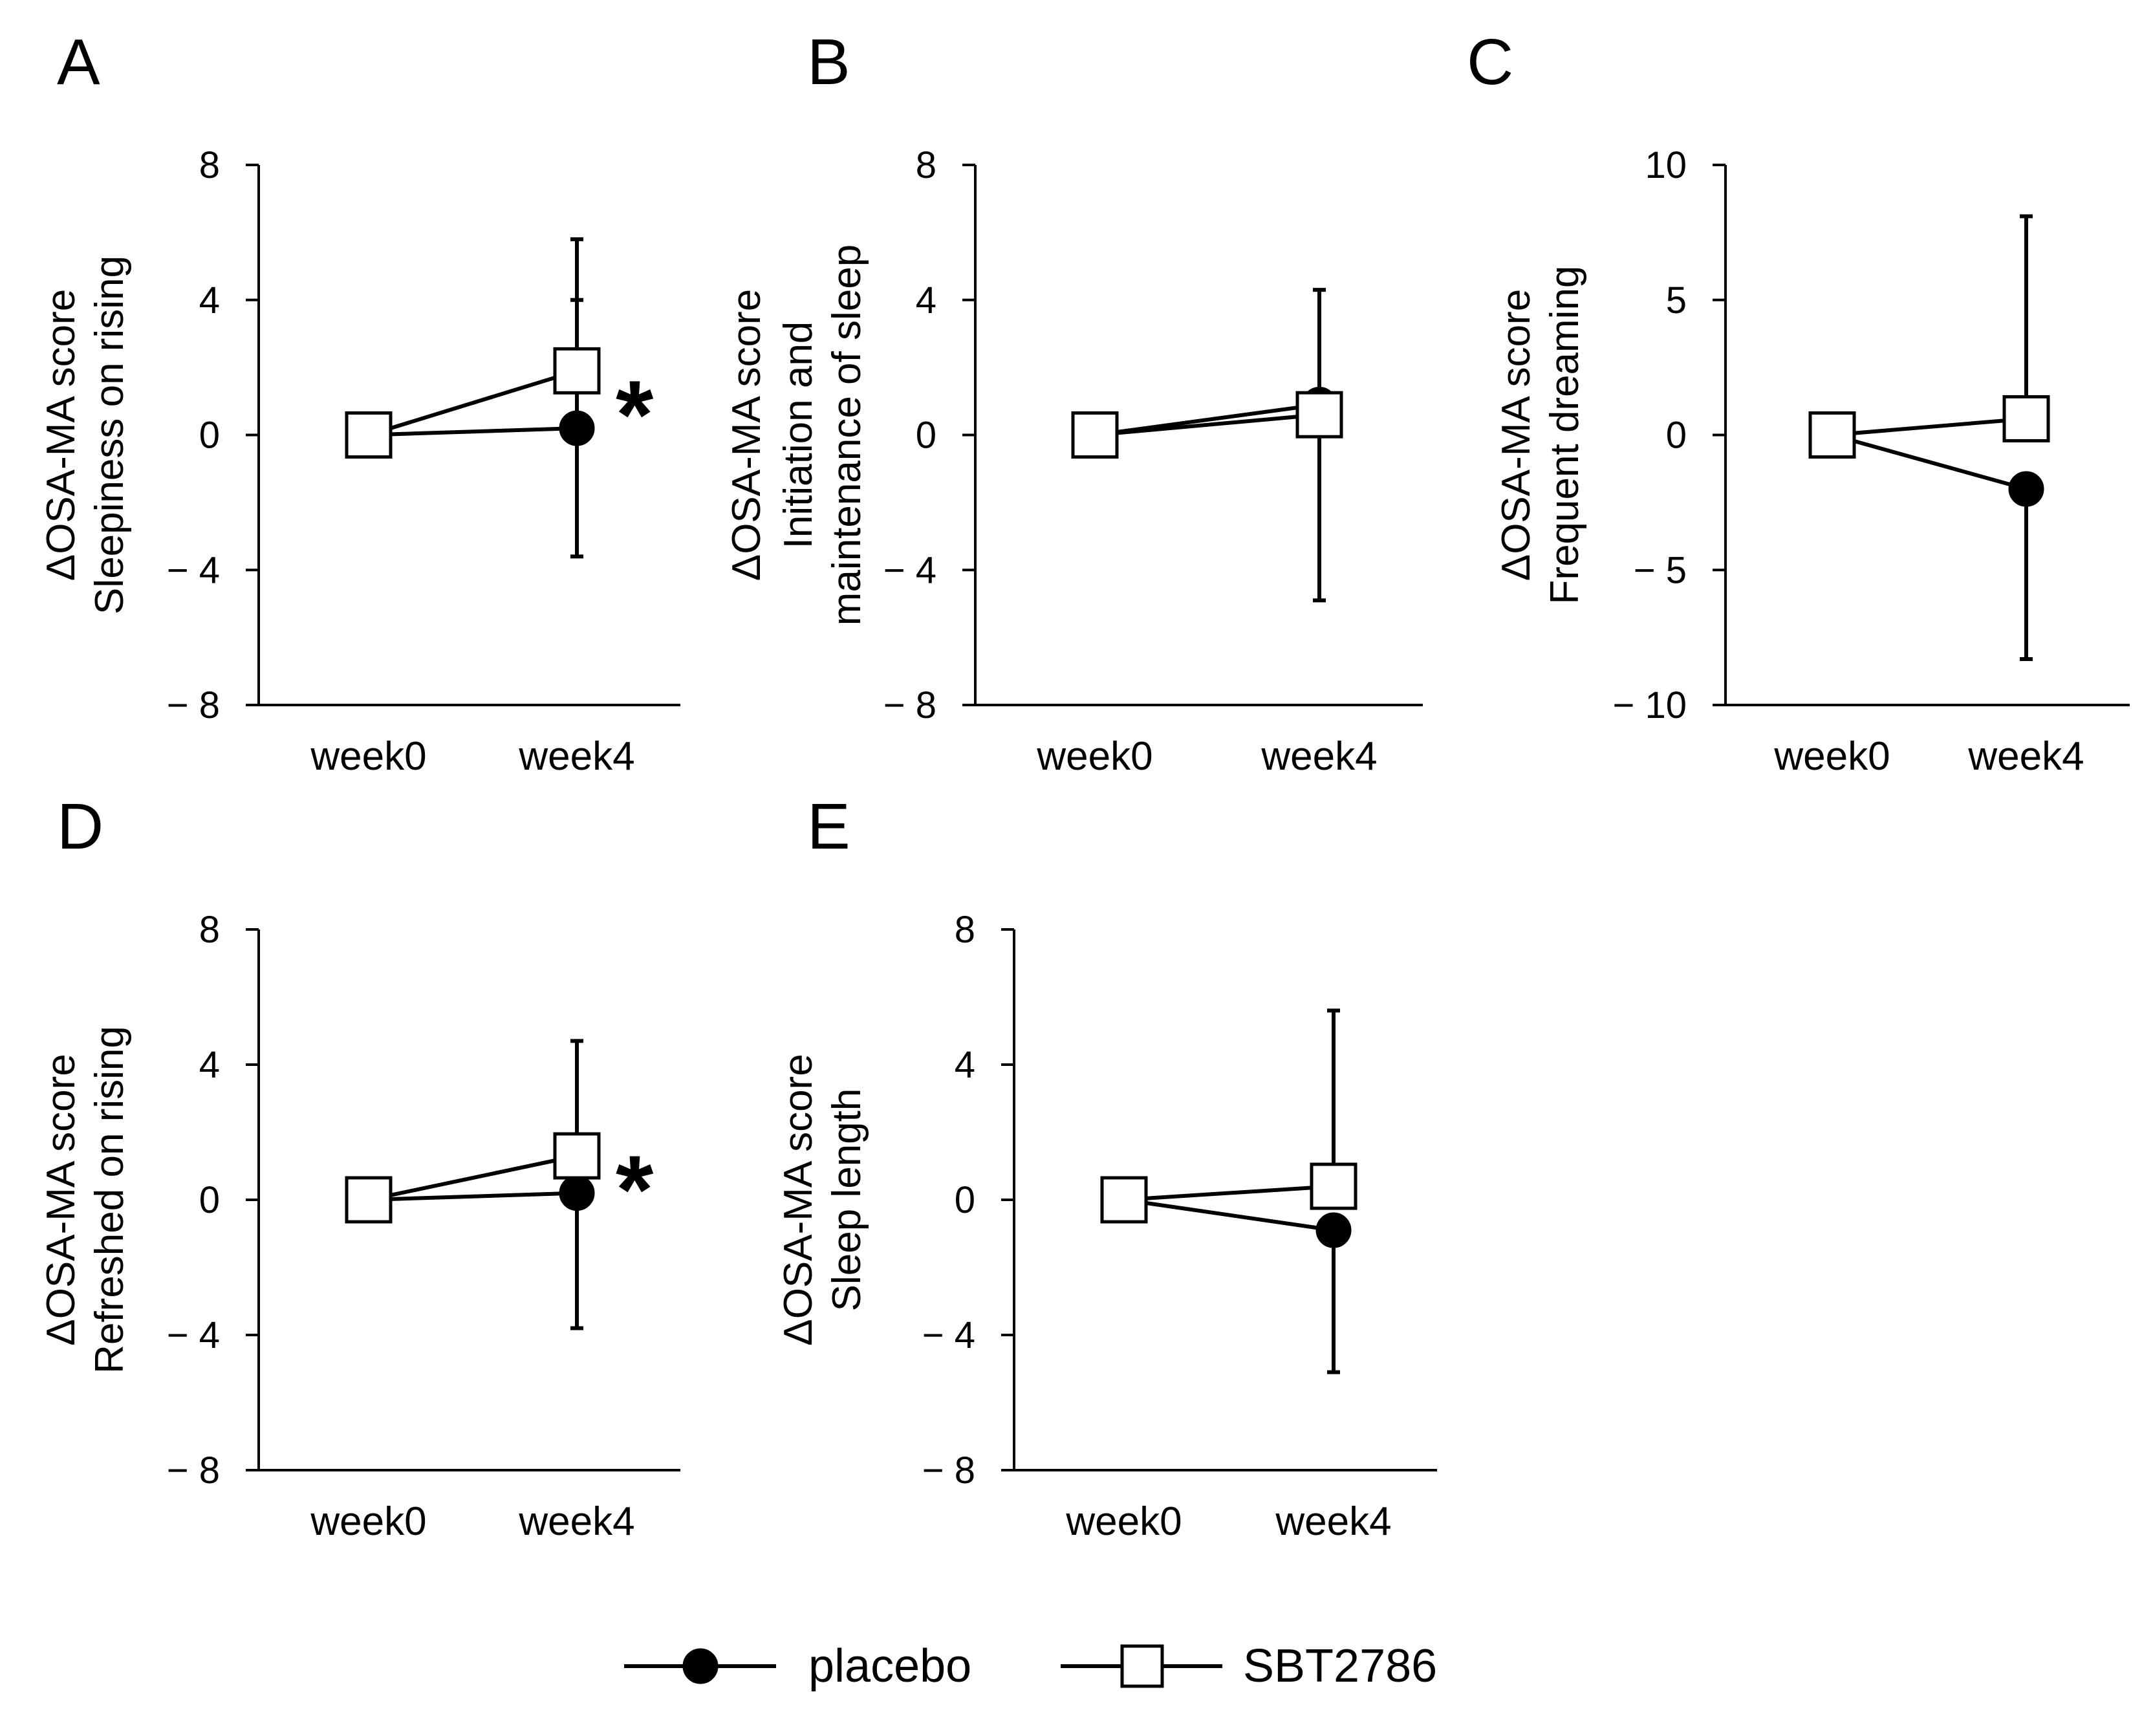 The image size is (2142, 1736). I want to click on y-tick-label: 5, so click(1677, 300).